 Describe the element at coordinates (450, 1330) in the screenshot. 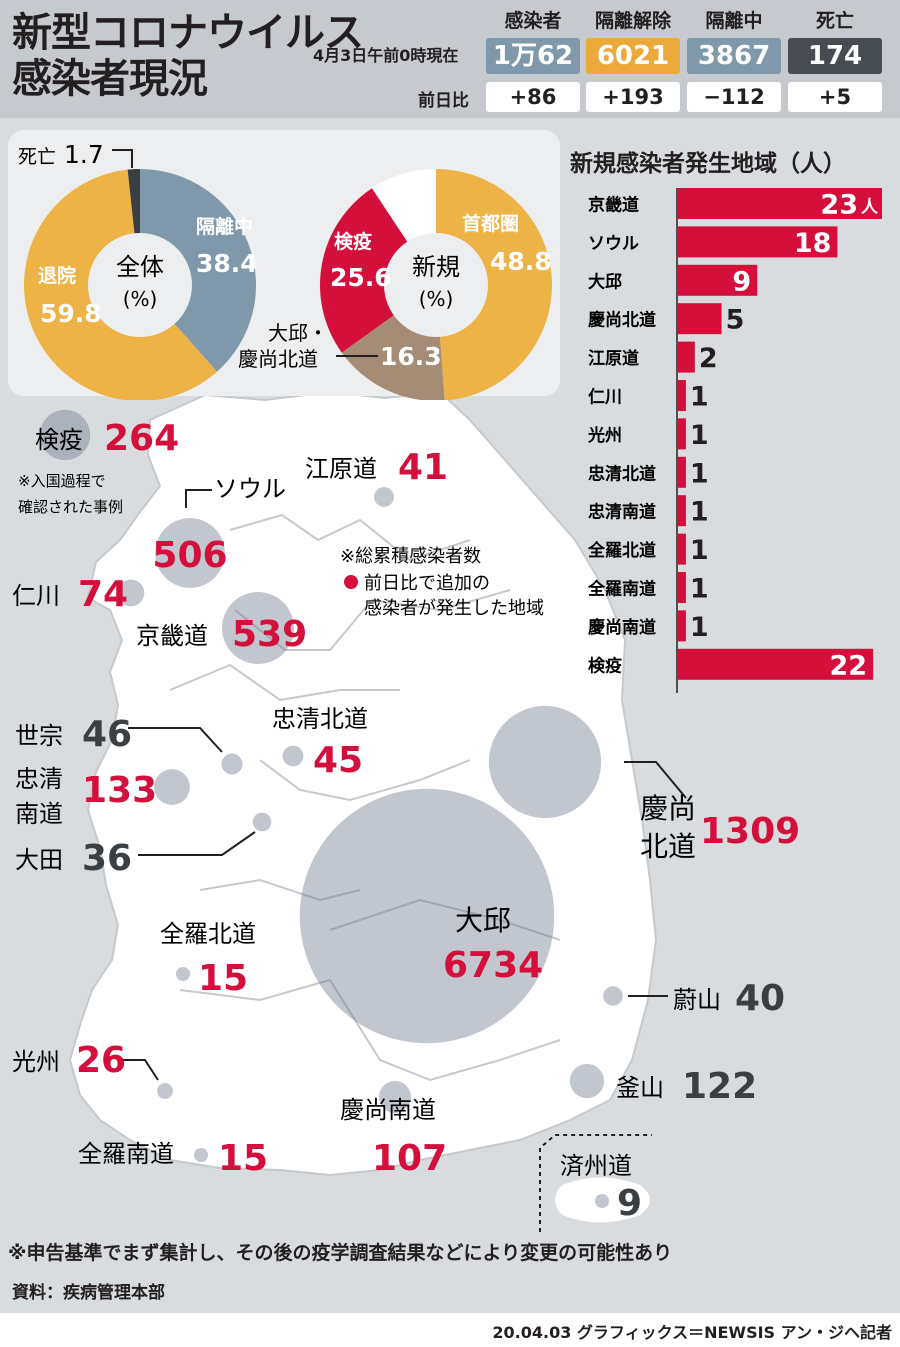

I see `credit-band: 20.04.03 グラフィックス＝NEWSIS アン・ジヘ記者` at that location.